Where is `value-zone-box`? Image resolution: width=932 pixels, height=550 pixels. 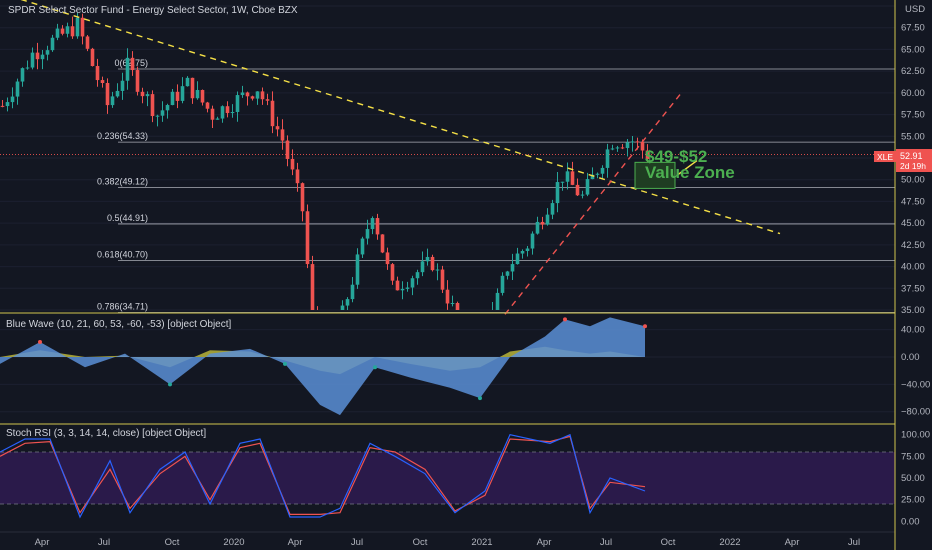 value-zone-box is located at coordinates (655, 175).